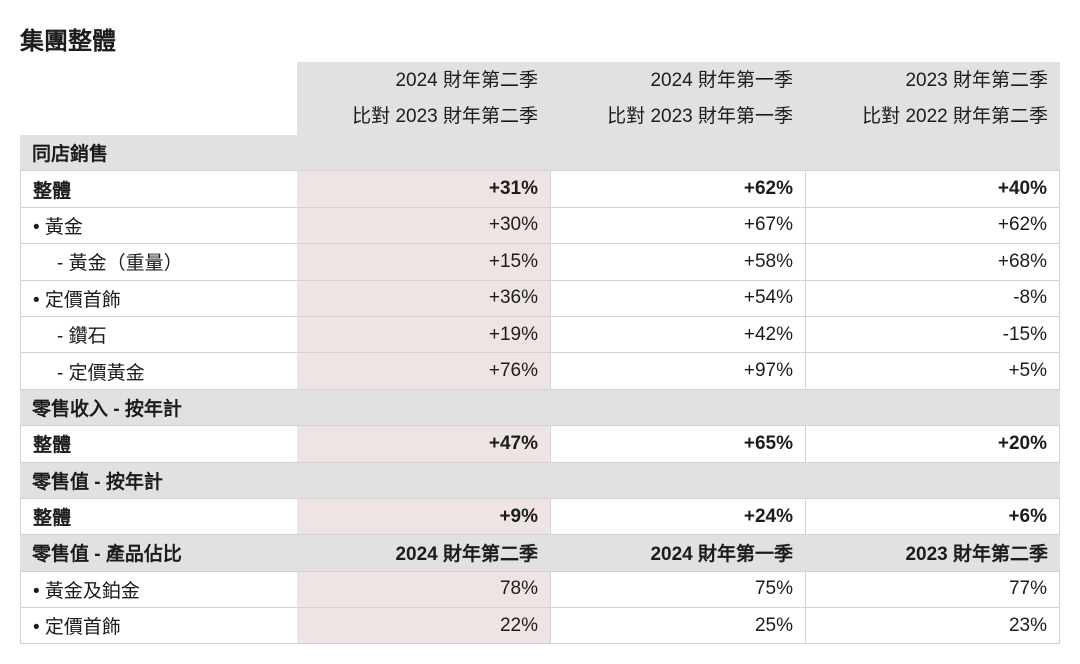 Image resolution: width=1080 pixels, height=664 pixels. Describe the element at coordinates (976, 80) in the screenshot. I see `column-period: 2023 財年第二季` at that location.